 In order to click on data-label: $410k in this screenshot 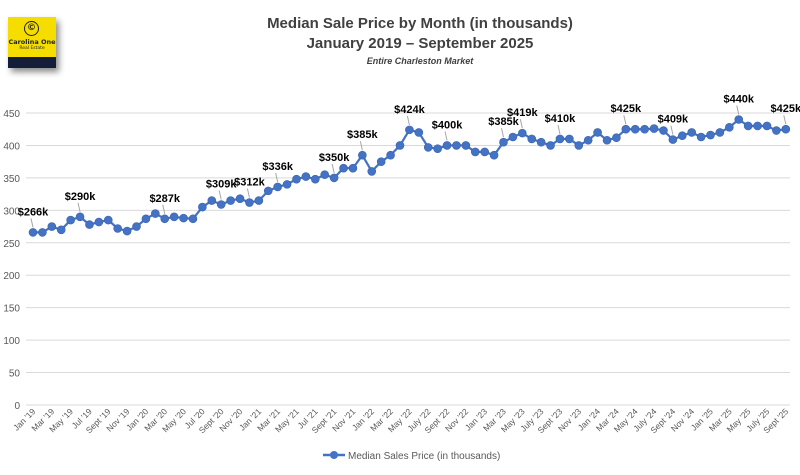, I will do `click(560, 119)`.